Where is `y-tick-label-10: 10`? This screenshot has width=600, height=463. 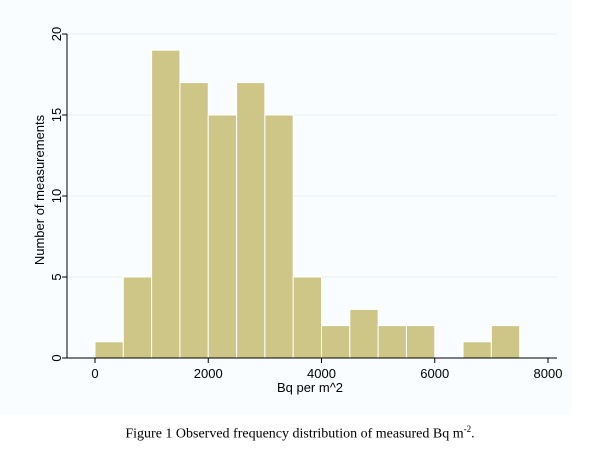
y-tick-label-10: 10 is located at coordinates (56, 196).